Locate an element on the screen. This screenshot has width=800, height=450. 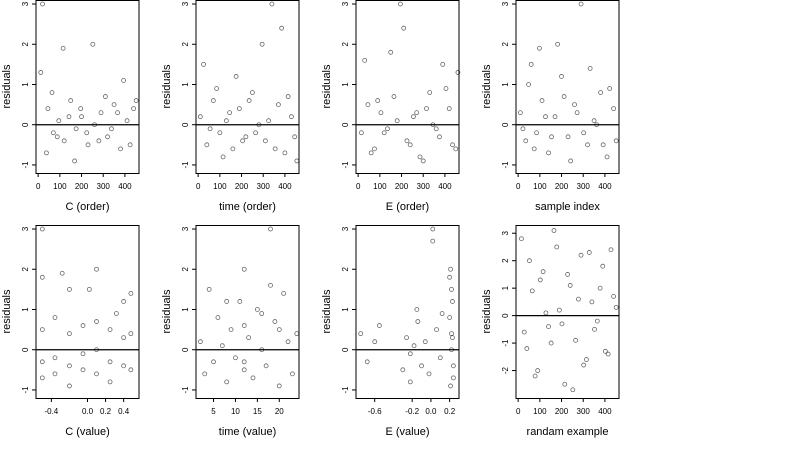
x-tick-label: 10 is located at coordinates (235, 411).